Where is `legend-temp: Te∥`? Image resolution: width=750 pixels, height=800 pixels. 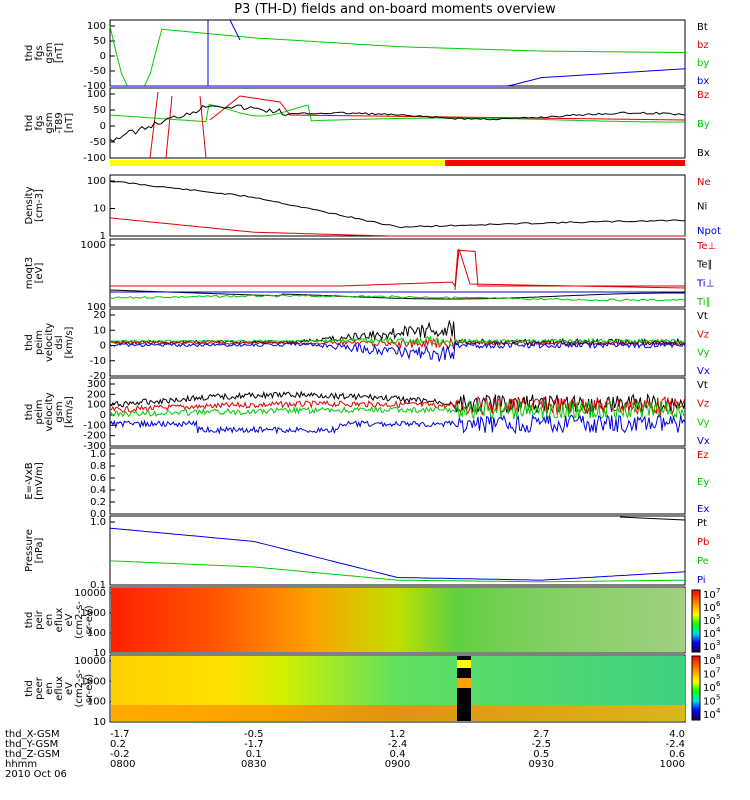 legend-temp: Te∥ is located at coordinates (704, 265).